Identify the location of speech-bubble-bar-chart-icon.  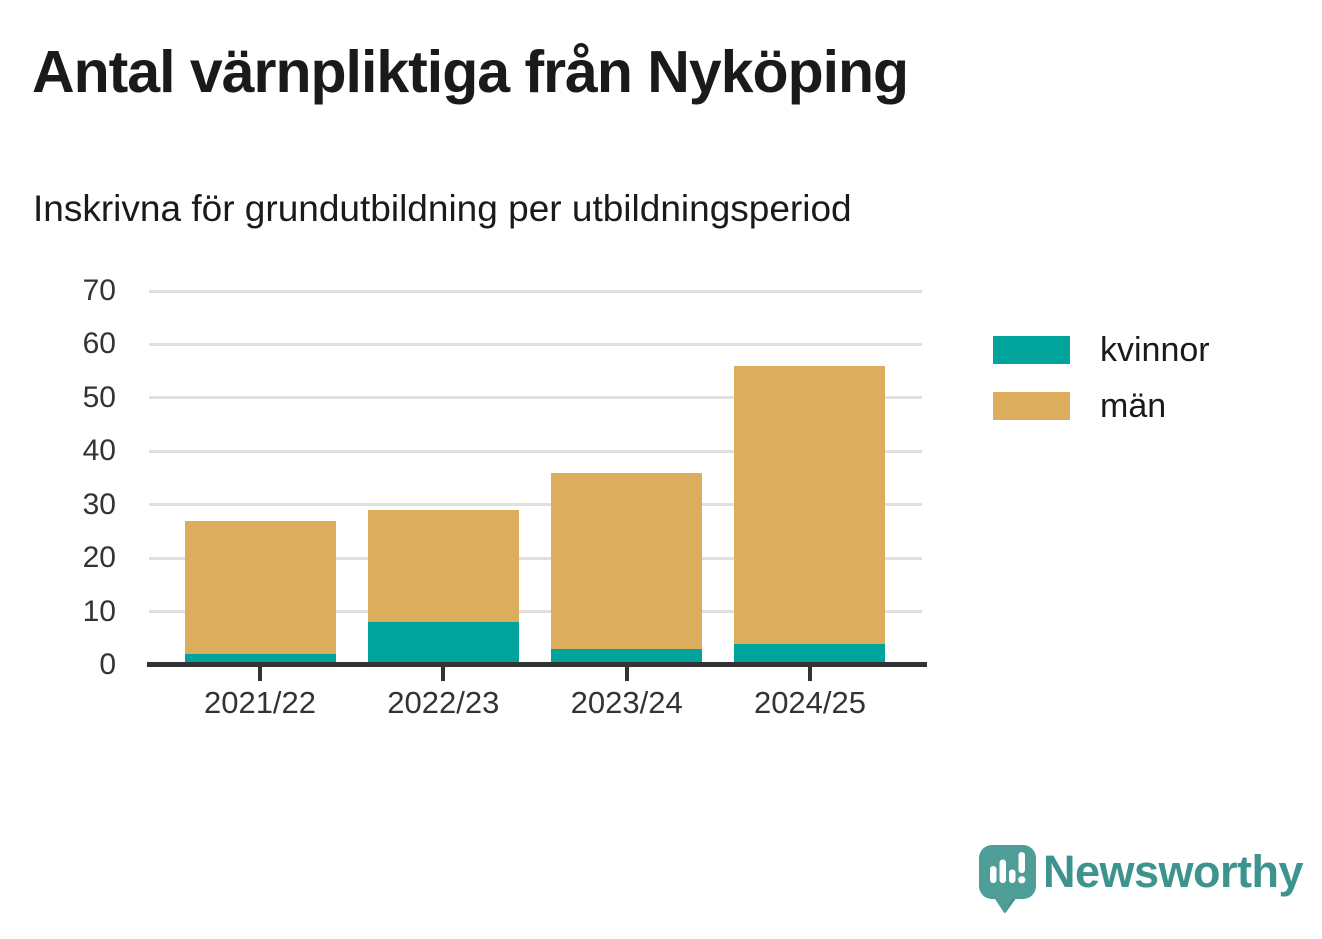
(1007, 879).